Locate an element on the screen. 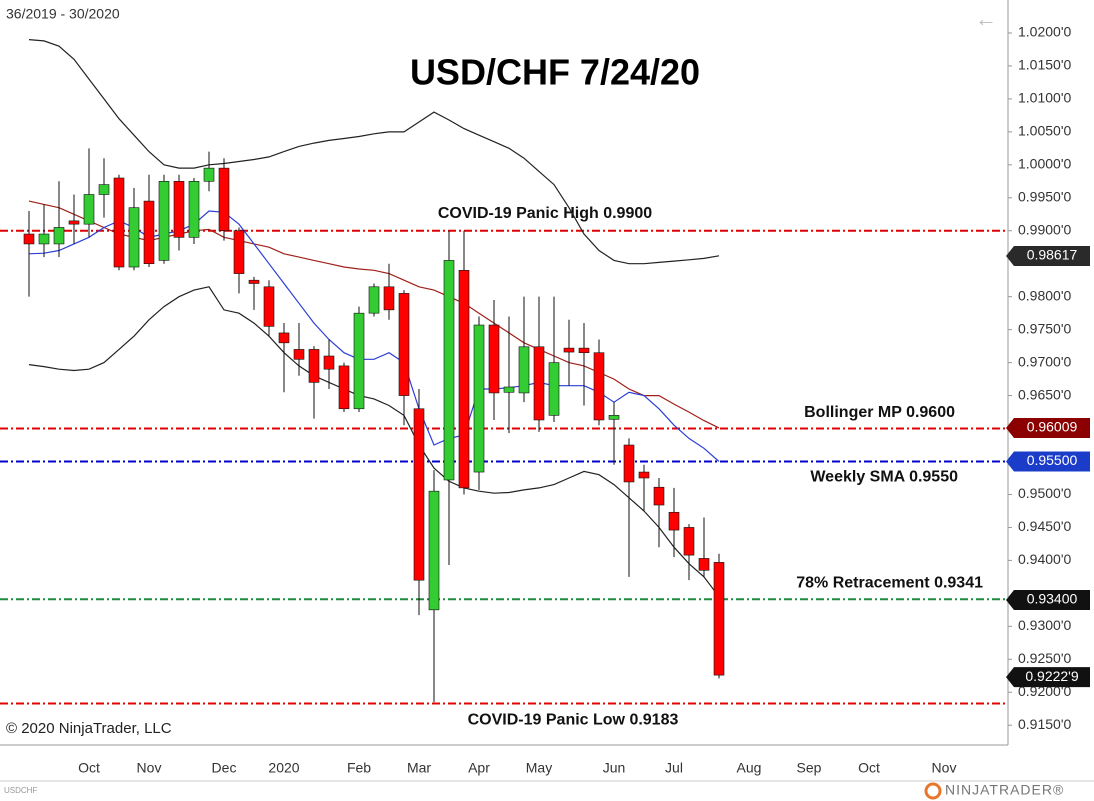  y-tick-label: 0.9450'0 is located at coordinates (1044, 526).